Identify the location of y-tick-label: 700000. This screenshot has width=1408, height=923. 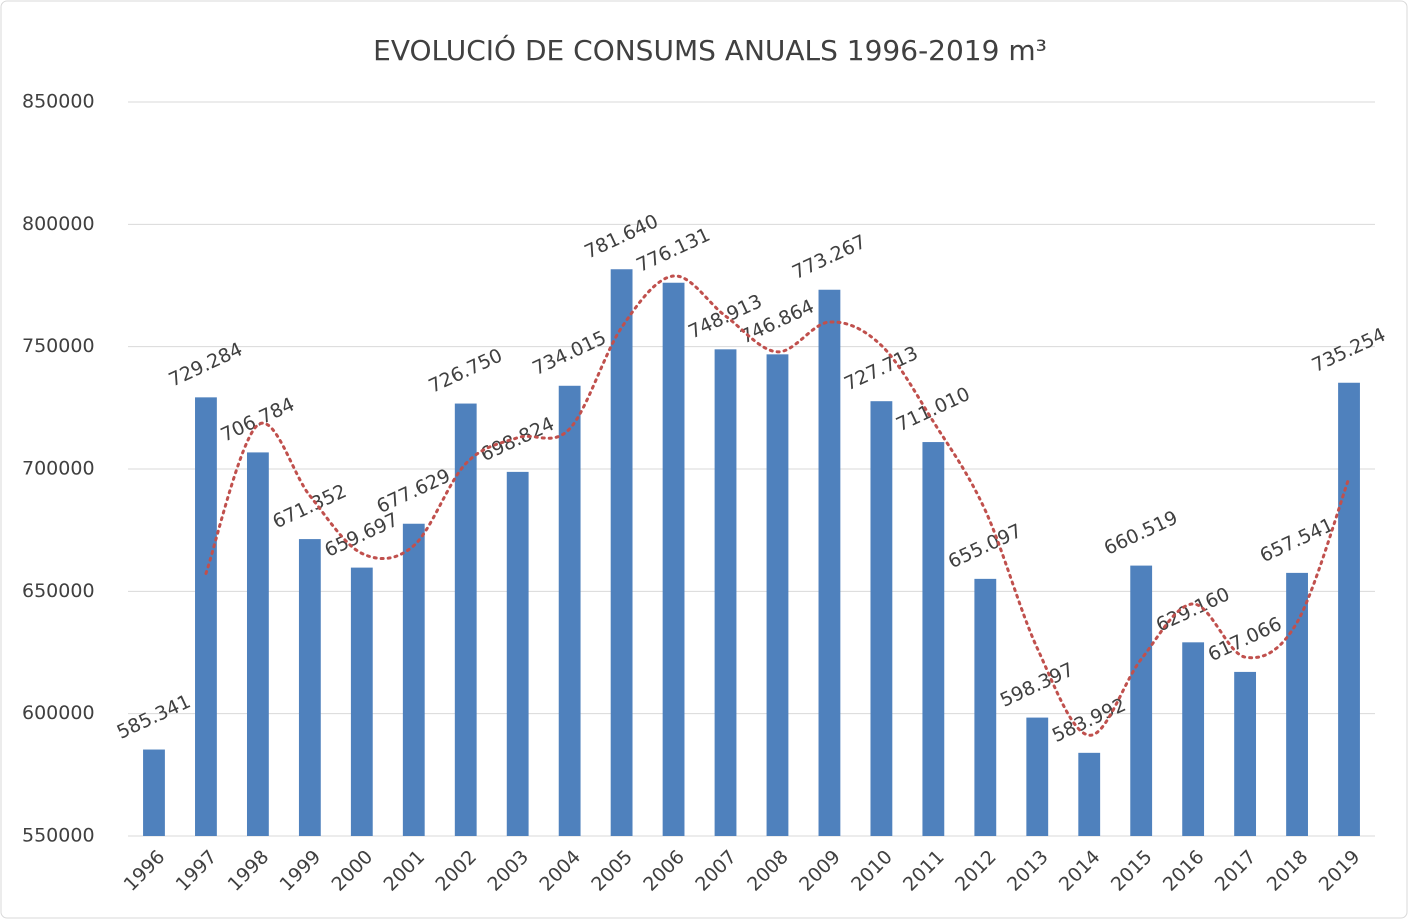
(58, 469).